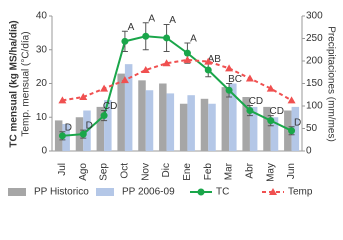 The height and width of the screenshot is (240, 343). I want to click on y2-tick-label: 300, so click(314, 16).